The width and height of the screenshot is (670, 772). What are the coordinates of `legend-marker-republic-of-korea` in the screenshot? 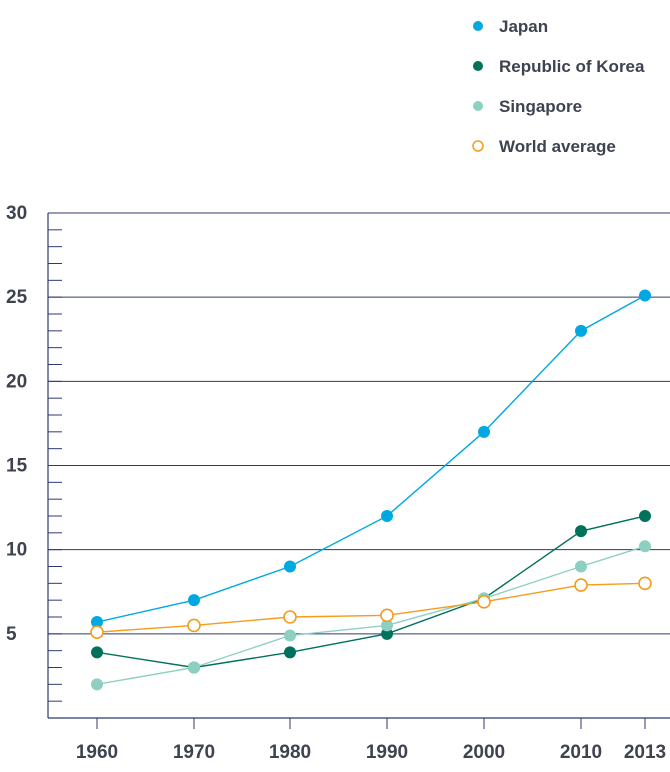 It's located at (478, 66).